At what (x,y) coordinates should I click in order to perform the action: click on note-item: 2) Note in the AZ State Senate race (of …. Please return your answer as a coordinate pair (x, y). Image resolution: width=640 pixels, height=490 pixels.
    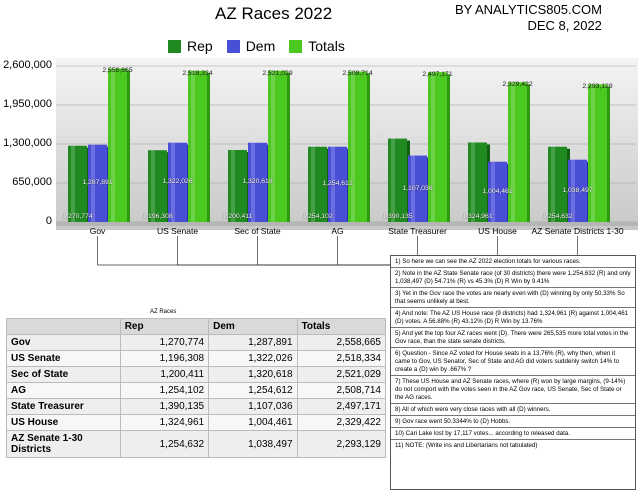
    Looking at the image, I should click on (513, 278).